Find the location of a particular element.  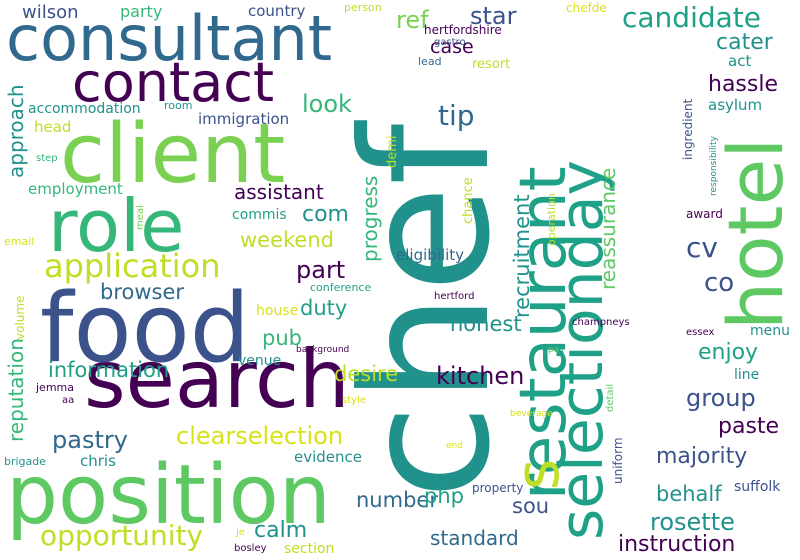

word-candidate: candidate is located at coordinates (691, 17).